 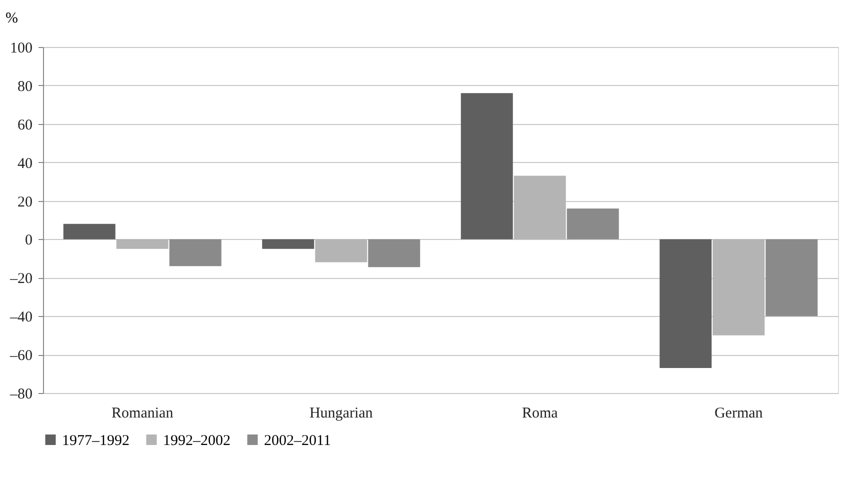 What do you see at coordinates (297, 440) in the screenshot?
I see `legend-label: 2002–2011` at bounding box center [297, 440].